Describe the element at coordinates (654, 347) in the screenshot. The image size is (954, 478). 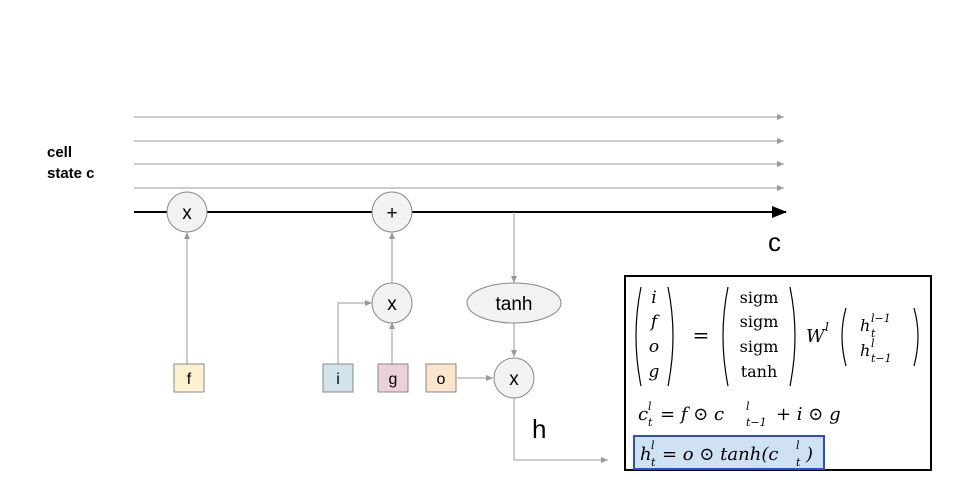
I see `gate-vector-item: o` at that location.